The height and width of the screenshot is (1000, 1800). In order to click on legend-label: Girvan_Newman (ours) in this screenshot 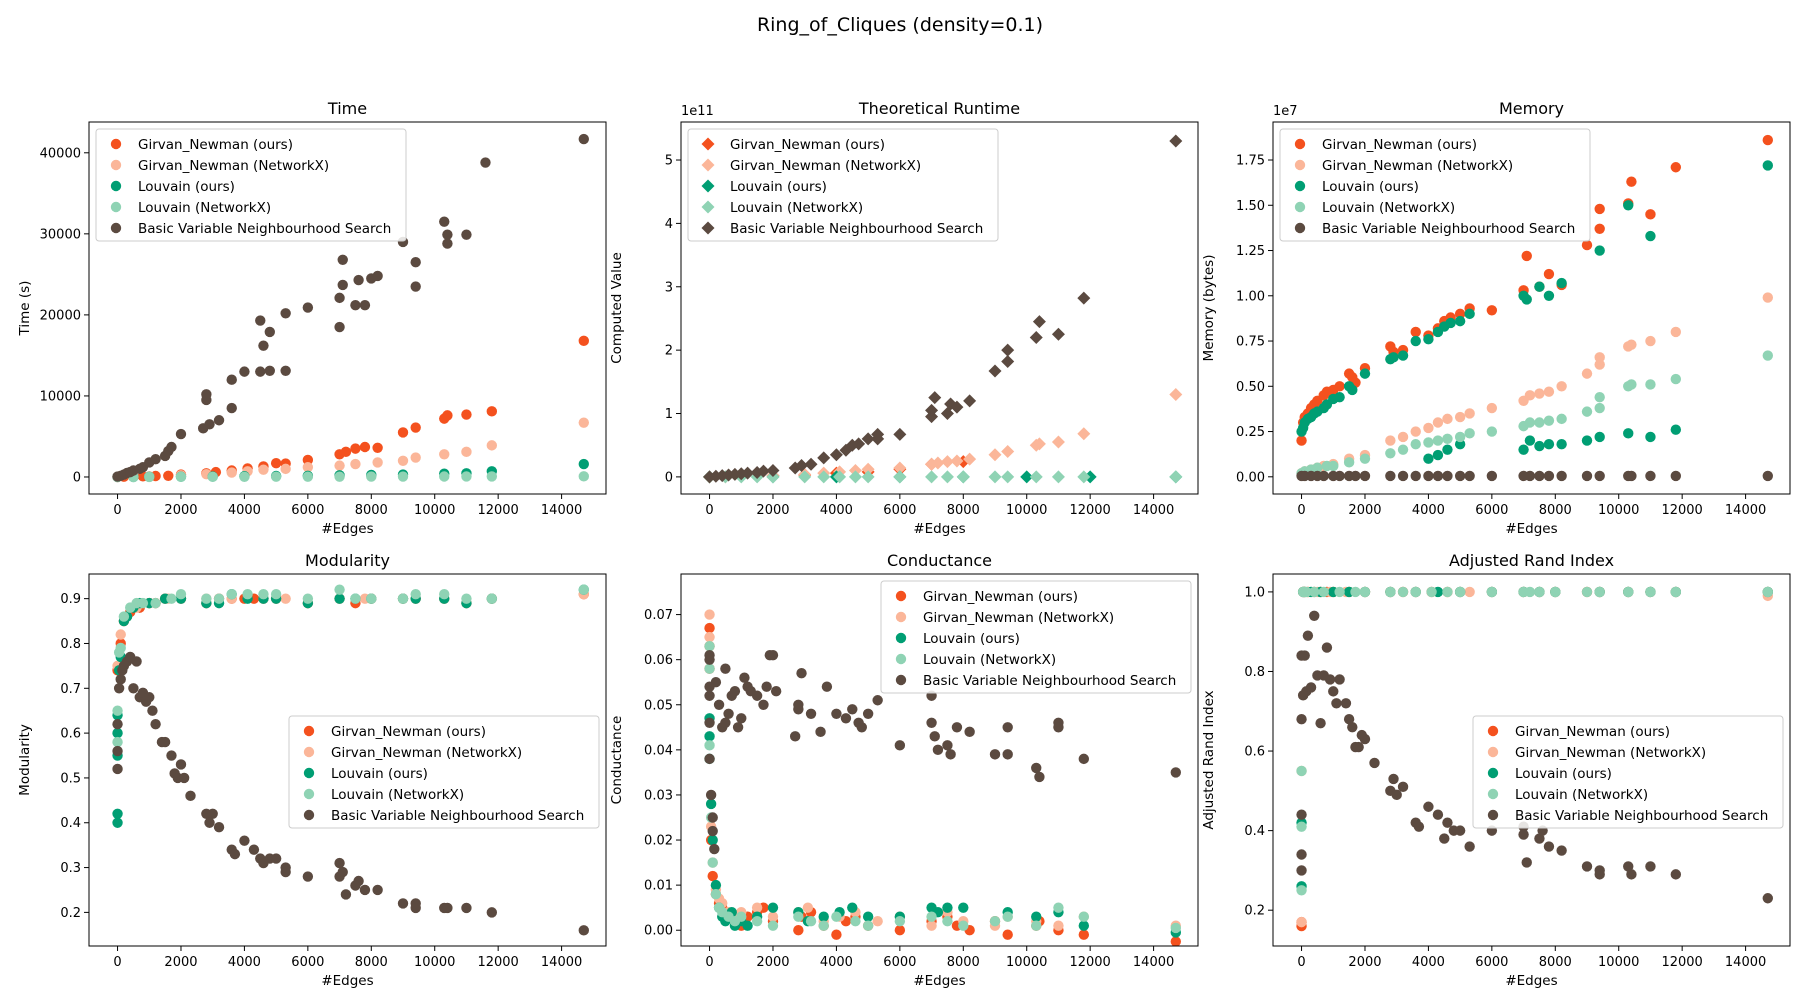, I will do `click(215, 145)`.